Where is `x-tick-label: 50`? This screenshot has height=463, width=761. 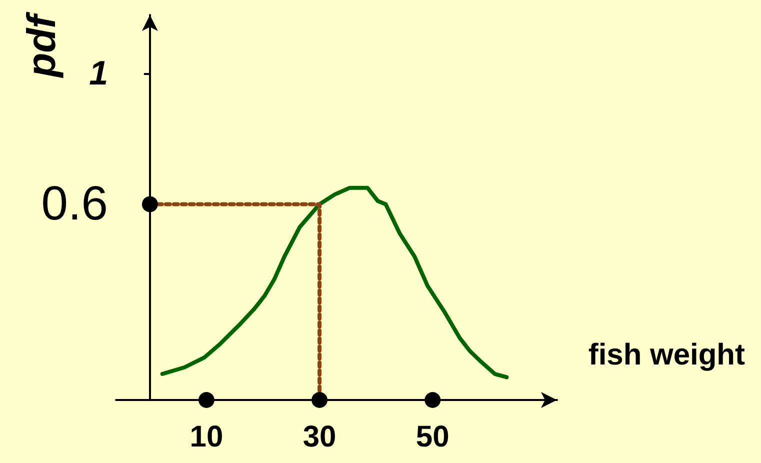 x-tick-label: 50 is located at coordinates (433, 437).